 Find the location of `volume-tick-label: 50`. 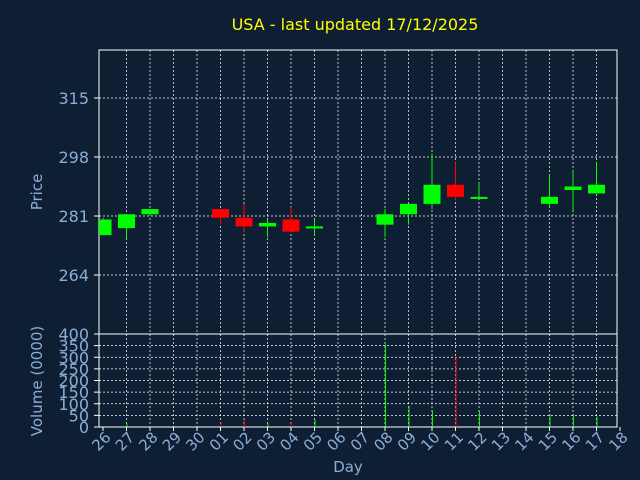

volume-tick-label: 50 is located at coordinates (79, 415).